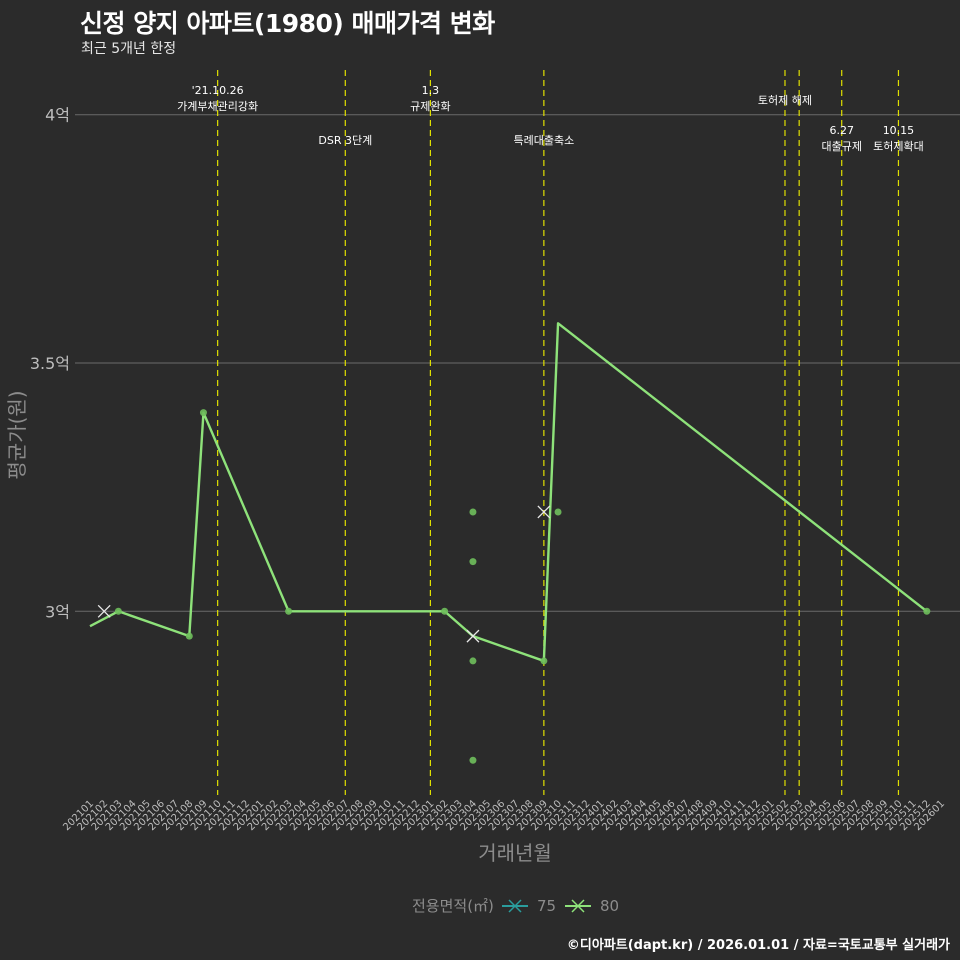 Image resolution: width=960 pixels, height=960 pixels. I want to click on y-axis-title: 평균가(원), so click(17, 434).